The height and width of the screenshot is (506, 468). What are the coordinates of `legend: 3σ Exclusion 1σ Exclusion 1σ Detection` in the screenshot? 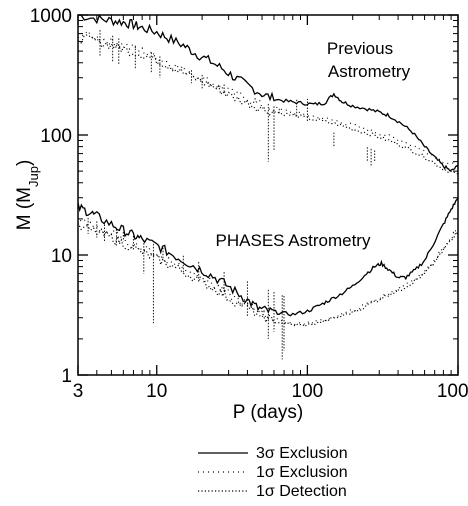 It's located at (273, 472).